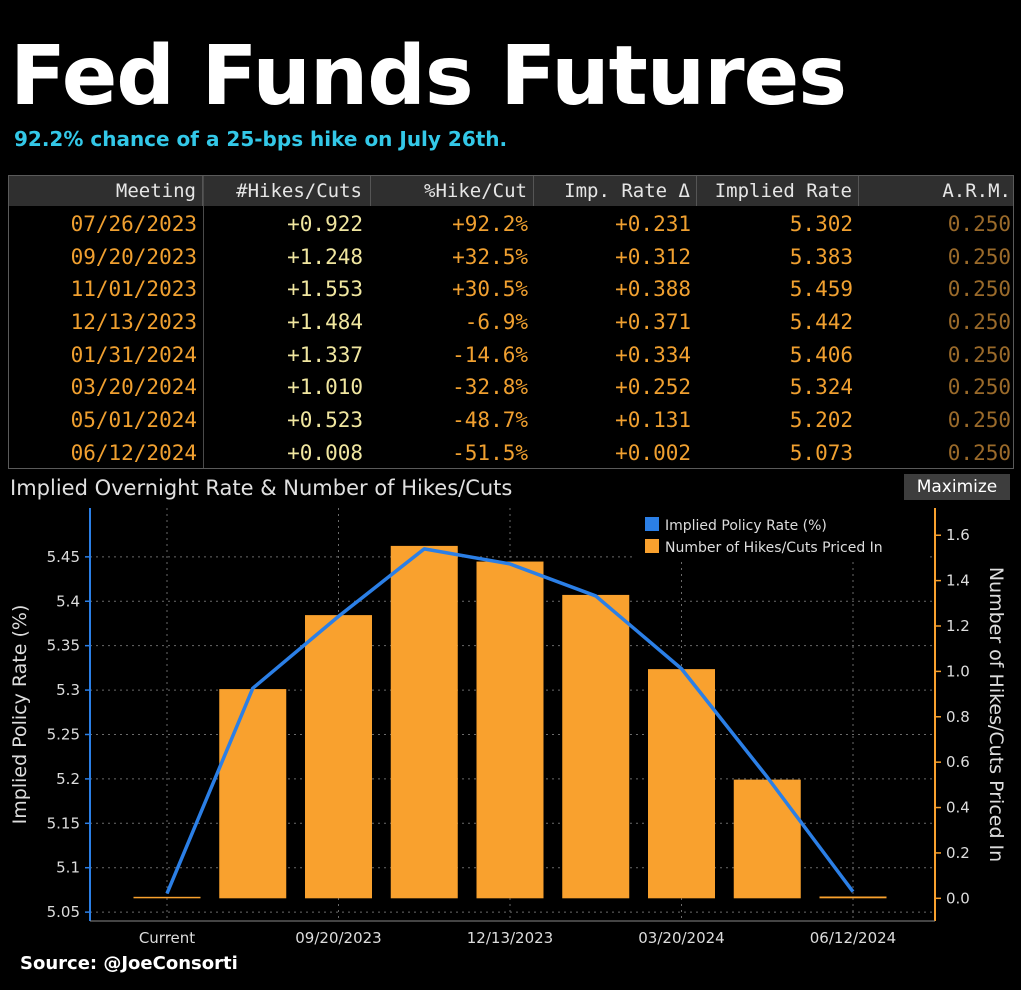  I want to click on legend-box, so click(781, 534).